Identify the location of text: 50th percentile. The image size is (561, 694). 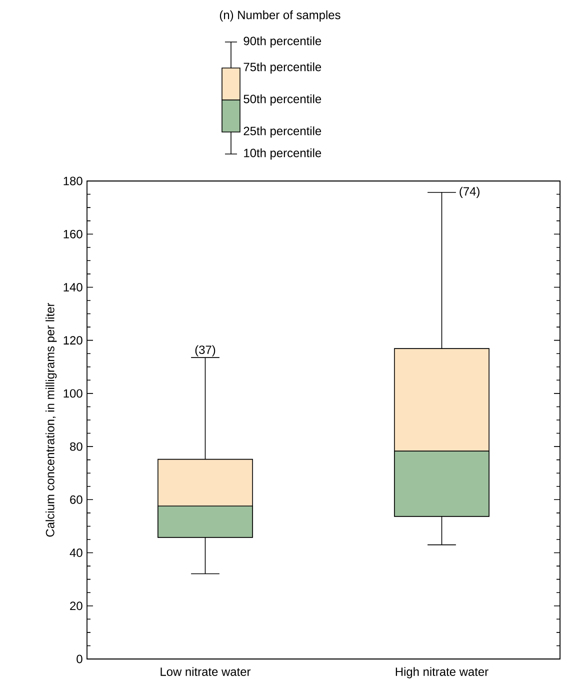
(283, 100).